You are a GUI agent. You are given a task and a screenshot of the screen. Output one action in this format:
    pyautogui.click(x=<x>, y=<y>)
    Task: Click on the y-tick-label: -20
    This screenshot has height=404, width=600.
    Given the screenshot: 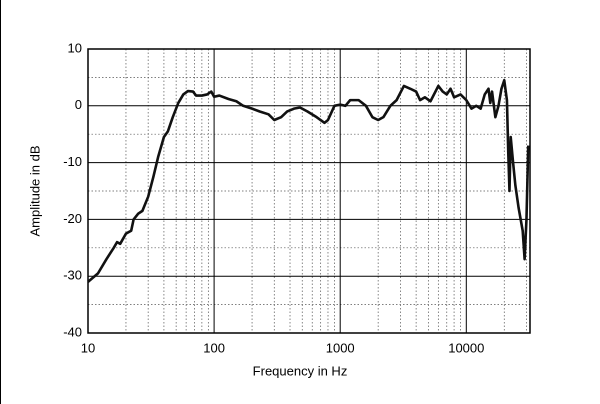 What is the action you would take?
    pyautogui.click(x=72, y=218)
    